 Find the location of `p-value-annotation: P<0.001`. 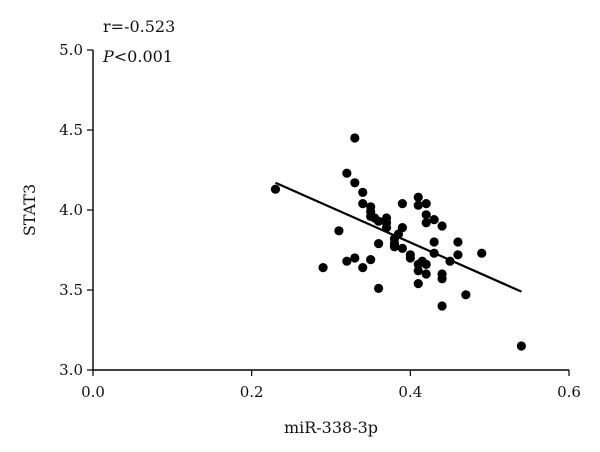

p-value-annotation: P<0.001 is located at coordinates (137, 56).